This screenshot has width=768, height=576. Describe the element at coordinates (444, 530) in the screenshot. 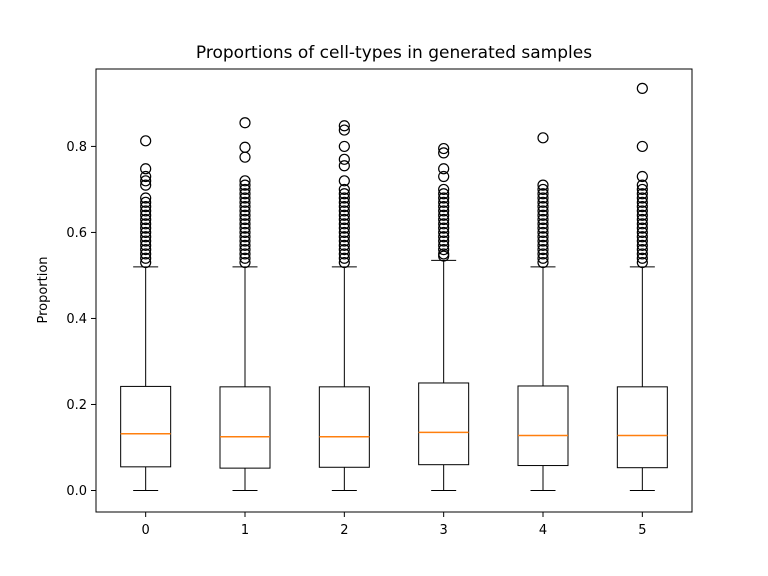

I see `x-tick-label: 3` at that location.